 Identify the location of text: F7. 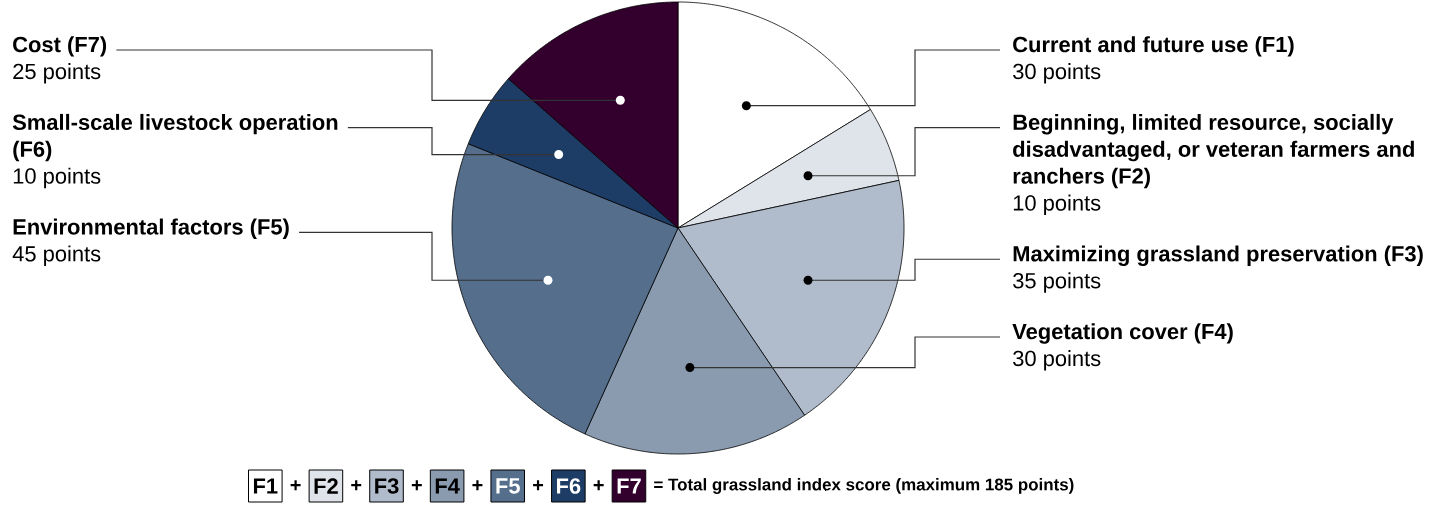
(629, 486).